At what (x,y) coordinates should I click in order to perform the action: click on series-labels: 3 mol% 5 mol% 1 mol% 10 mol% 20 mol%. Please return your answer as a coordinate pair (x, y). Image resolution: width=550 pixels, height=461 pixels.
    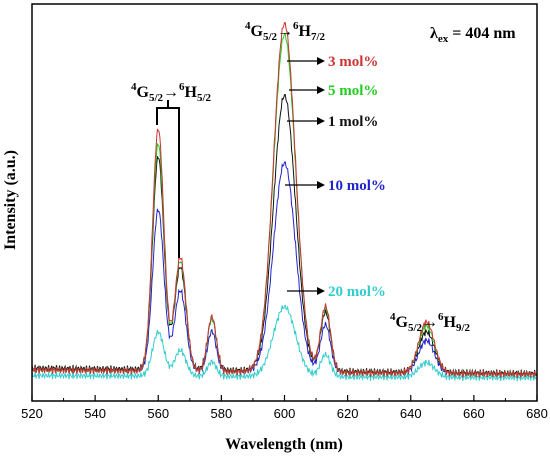
    Looking at the image, I should click on (335, 177).